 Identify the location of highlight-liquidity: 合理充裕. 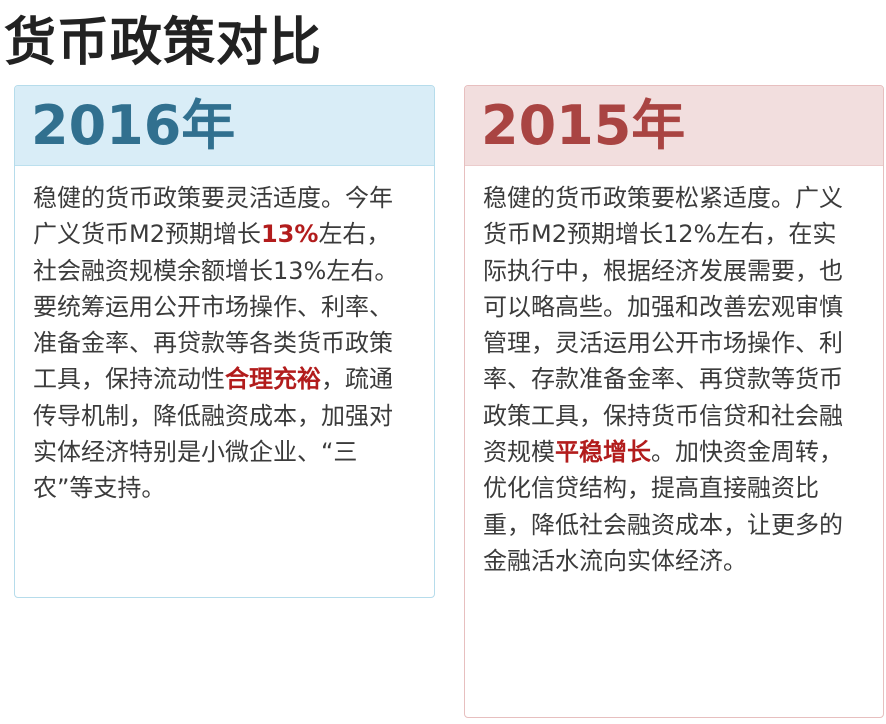
(273, 379).